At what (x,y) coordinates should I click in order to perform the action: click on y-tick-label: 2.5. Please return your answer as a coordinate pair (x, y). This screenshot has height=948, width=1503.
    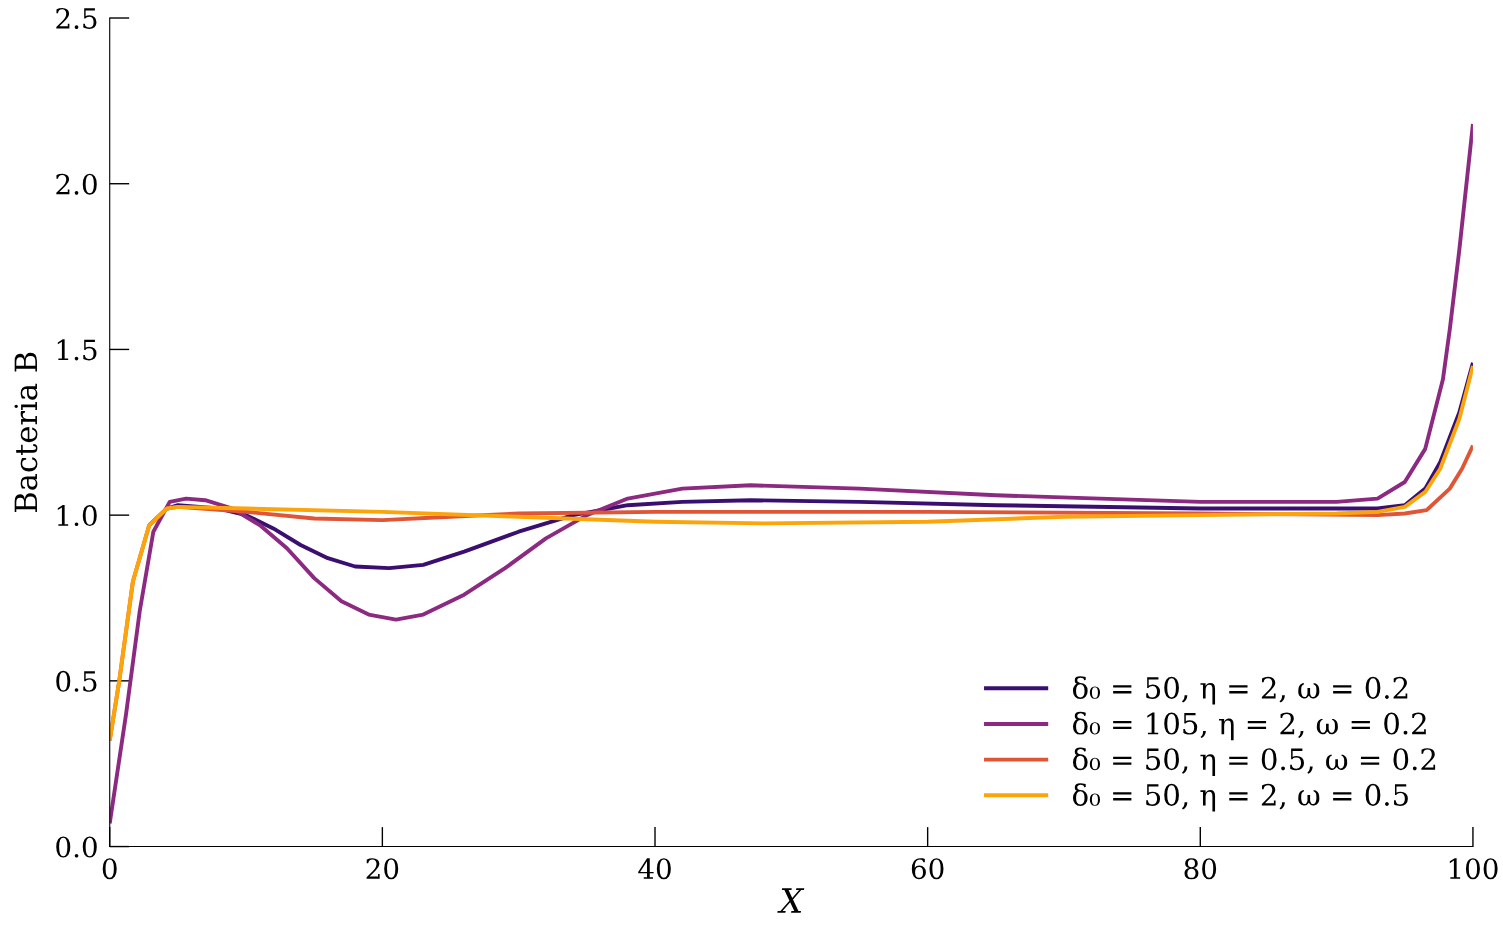
    Looking at the image, I should click on (76, 18).